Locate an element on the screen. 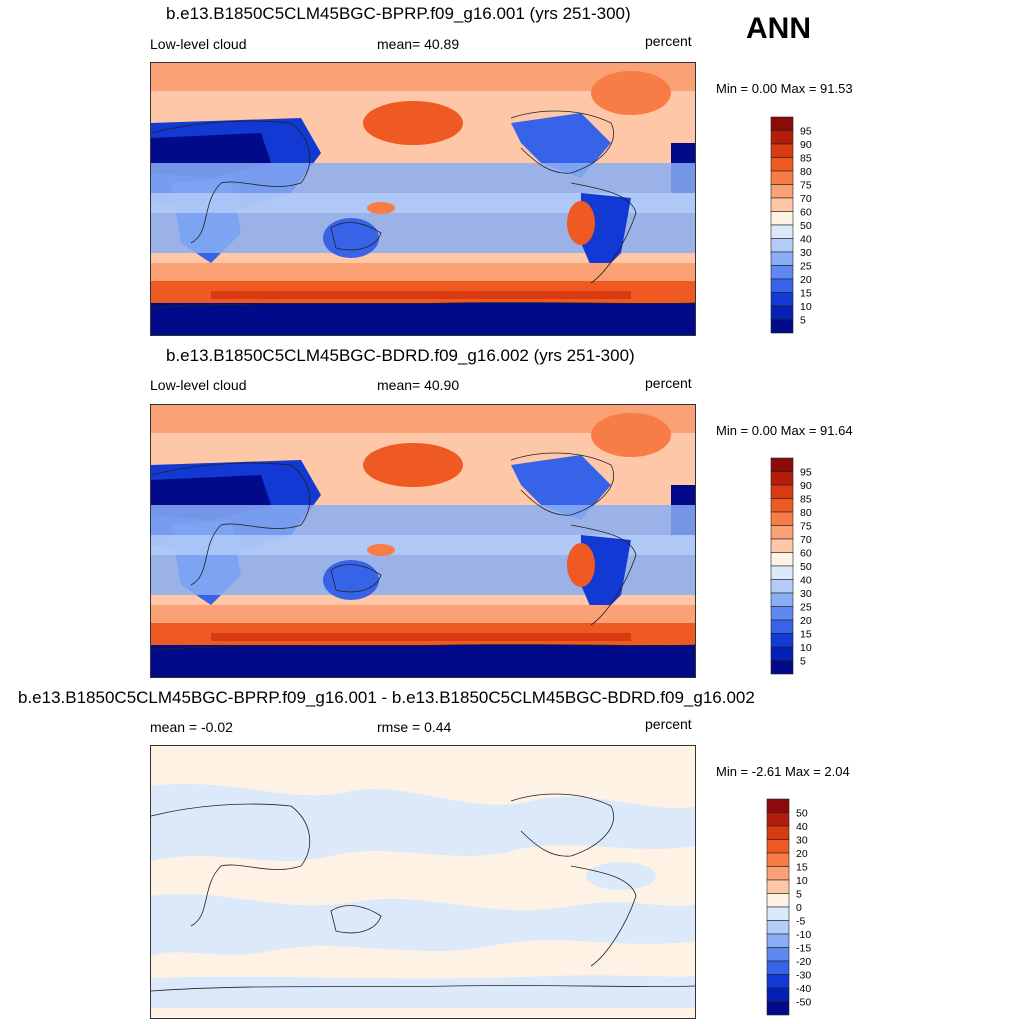 The image size is (1024, 1024). panel-2-colorbar: 95 90 85 80 75 70 60 50 40 30 25 20 15 10 5 is located at coordinates (805, 568).